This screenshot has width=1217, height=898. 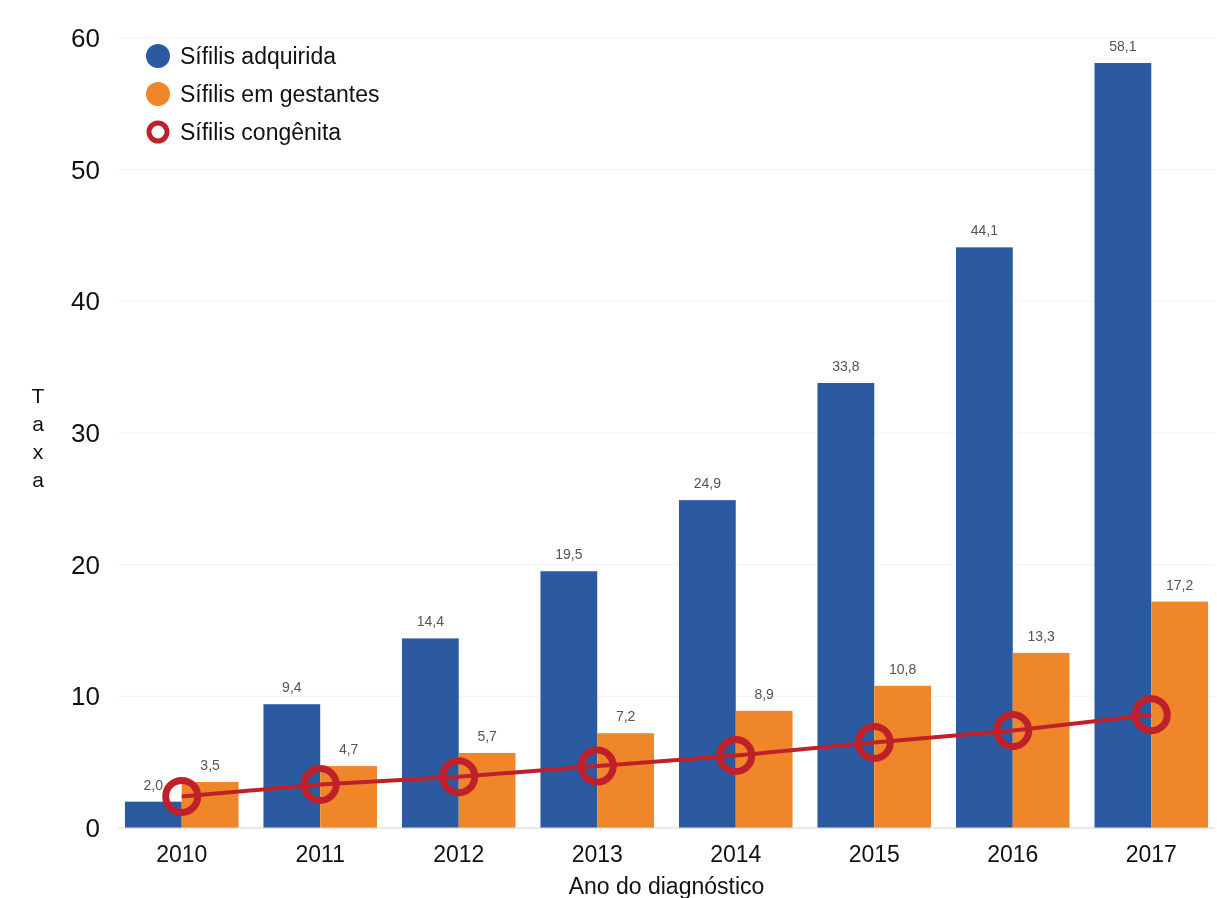 I want to click on data-label: 24,9, so click(x=707, y=483).